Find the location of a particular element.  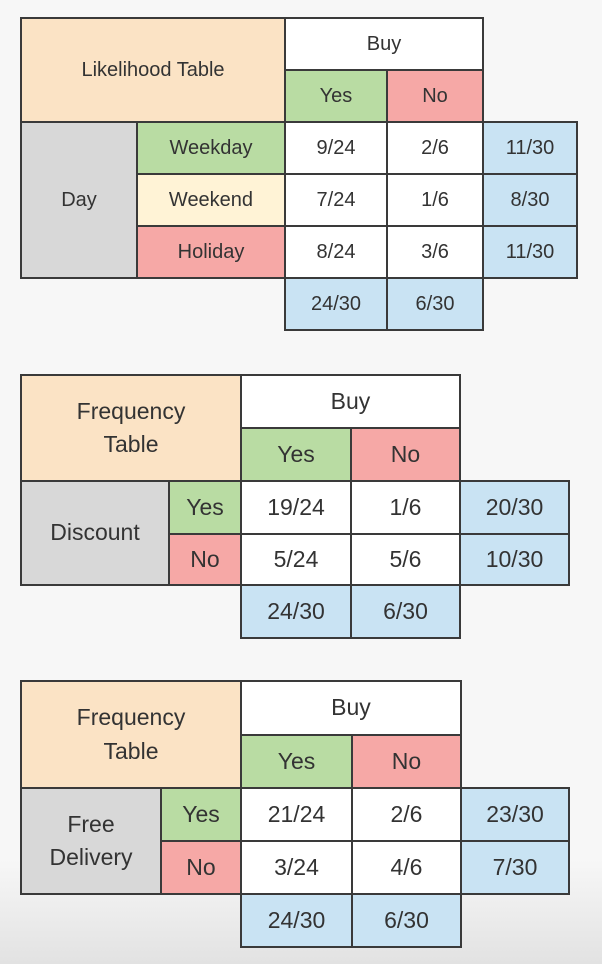

row-group-line: Free is located at coordinates (91, 823).